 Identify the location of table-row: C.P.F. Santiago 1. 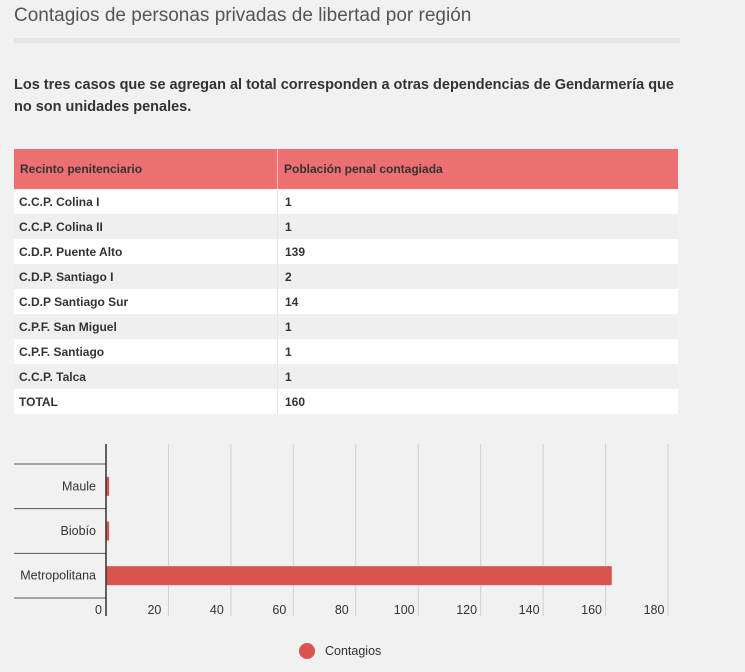
(346, 351).